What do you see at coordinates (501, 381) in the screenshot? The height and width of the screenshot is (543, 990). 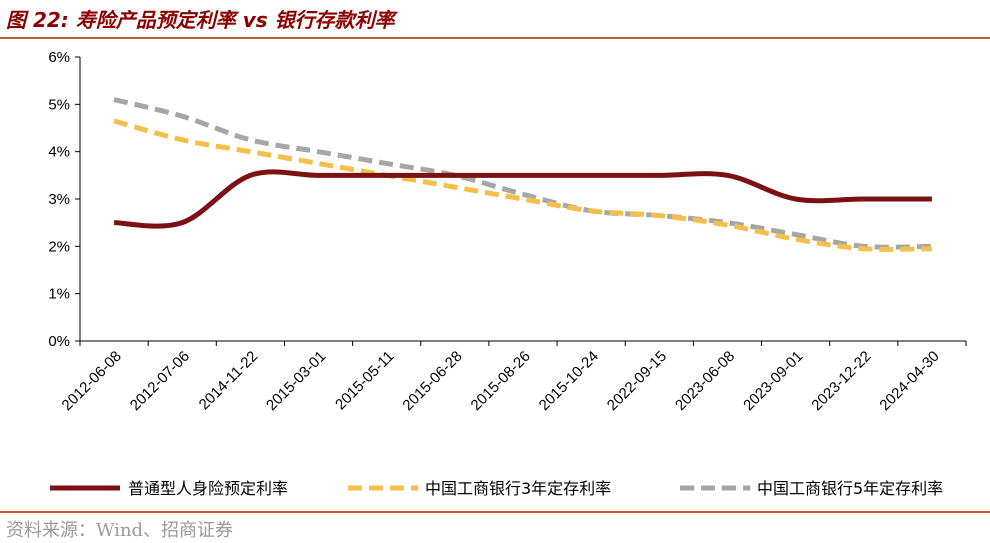 I see `x-tick-label: 2015-08-26` at bounding box center [501, 381].